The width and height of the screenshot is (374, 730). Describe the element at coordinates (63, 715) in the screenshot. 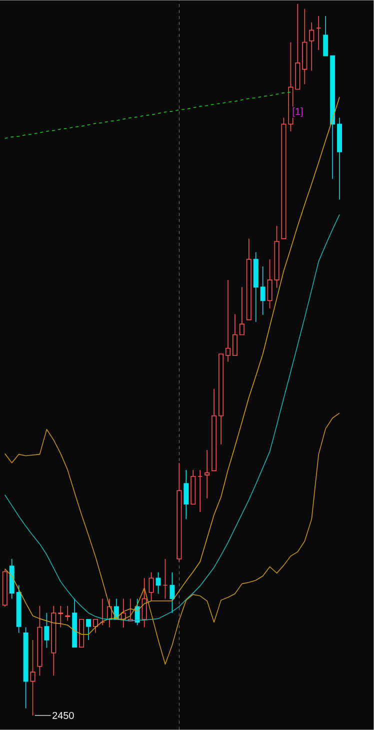

I see `annotation: 2450` at that location.